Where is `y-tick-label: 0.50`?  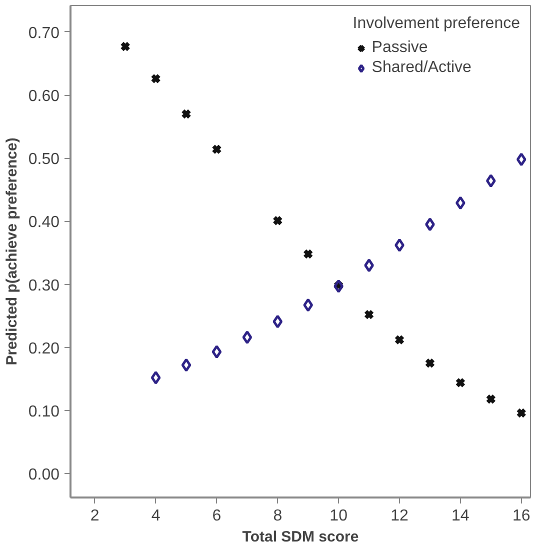
y-tick-label: 0.50 is located at coordinates (44, 159).